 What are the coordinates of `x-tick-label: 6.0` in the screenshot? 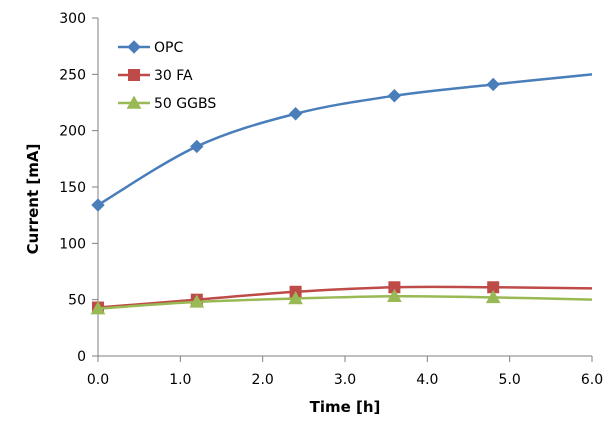 It's located at (592, 380).